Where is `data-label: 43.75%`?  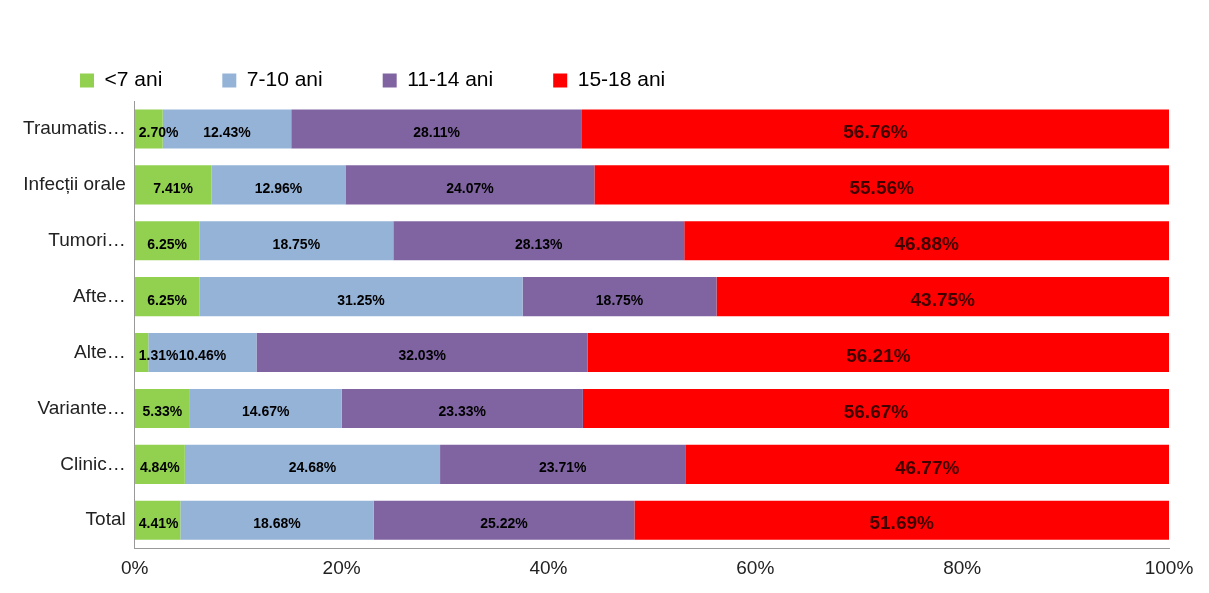
data-label: 43.75% is located at coordinates (943, 299).